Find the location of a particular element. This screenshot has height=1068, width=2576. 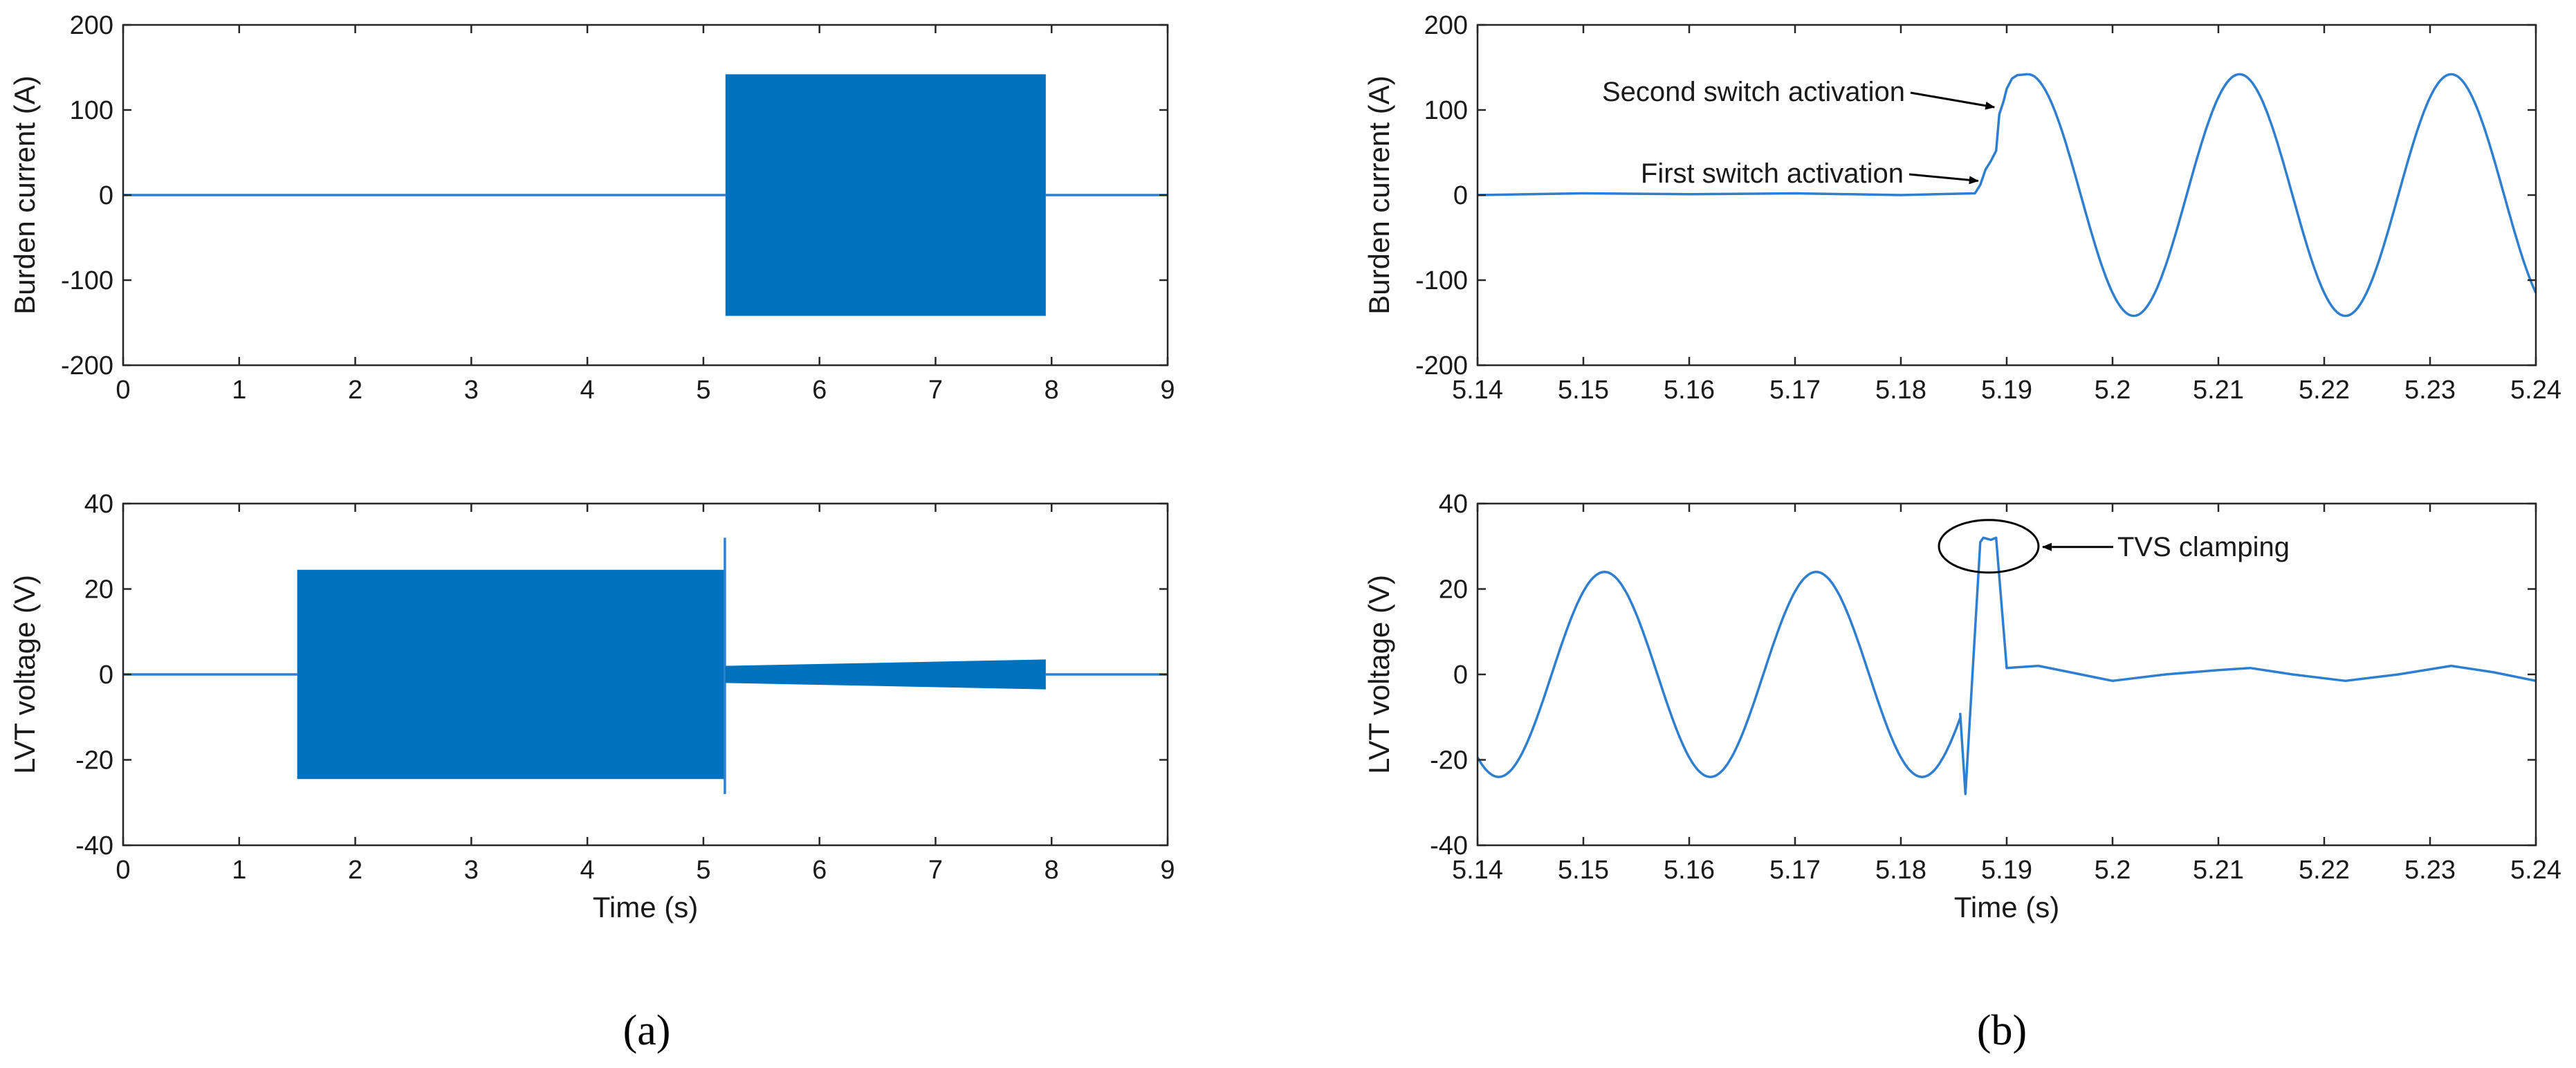

annotation-tvs-clamping: TVS clamping is located at coordinates (2203, 547).